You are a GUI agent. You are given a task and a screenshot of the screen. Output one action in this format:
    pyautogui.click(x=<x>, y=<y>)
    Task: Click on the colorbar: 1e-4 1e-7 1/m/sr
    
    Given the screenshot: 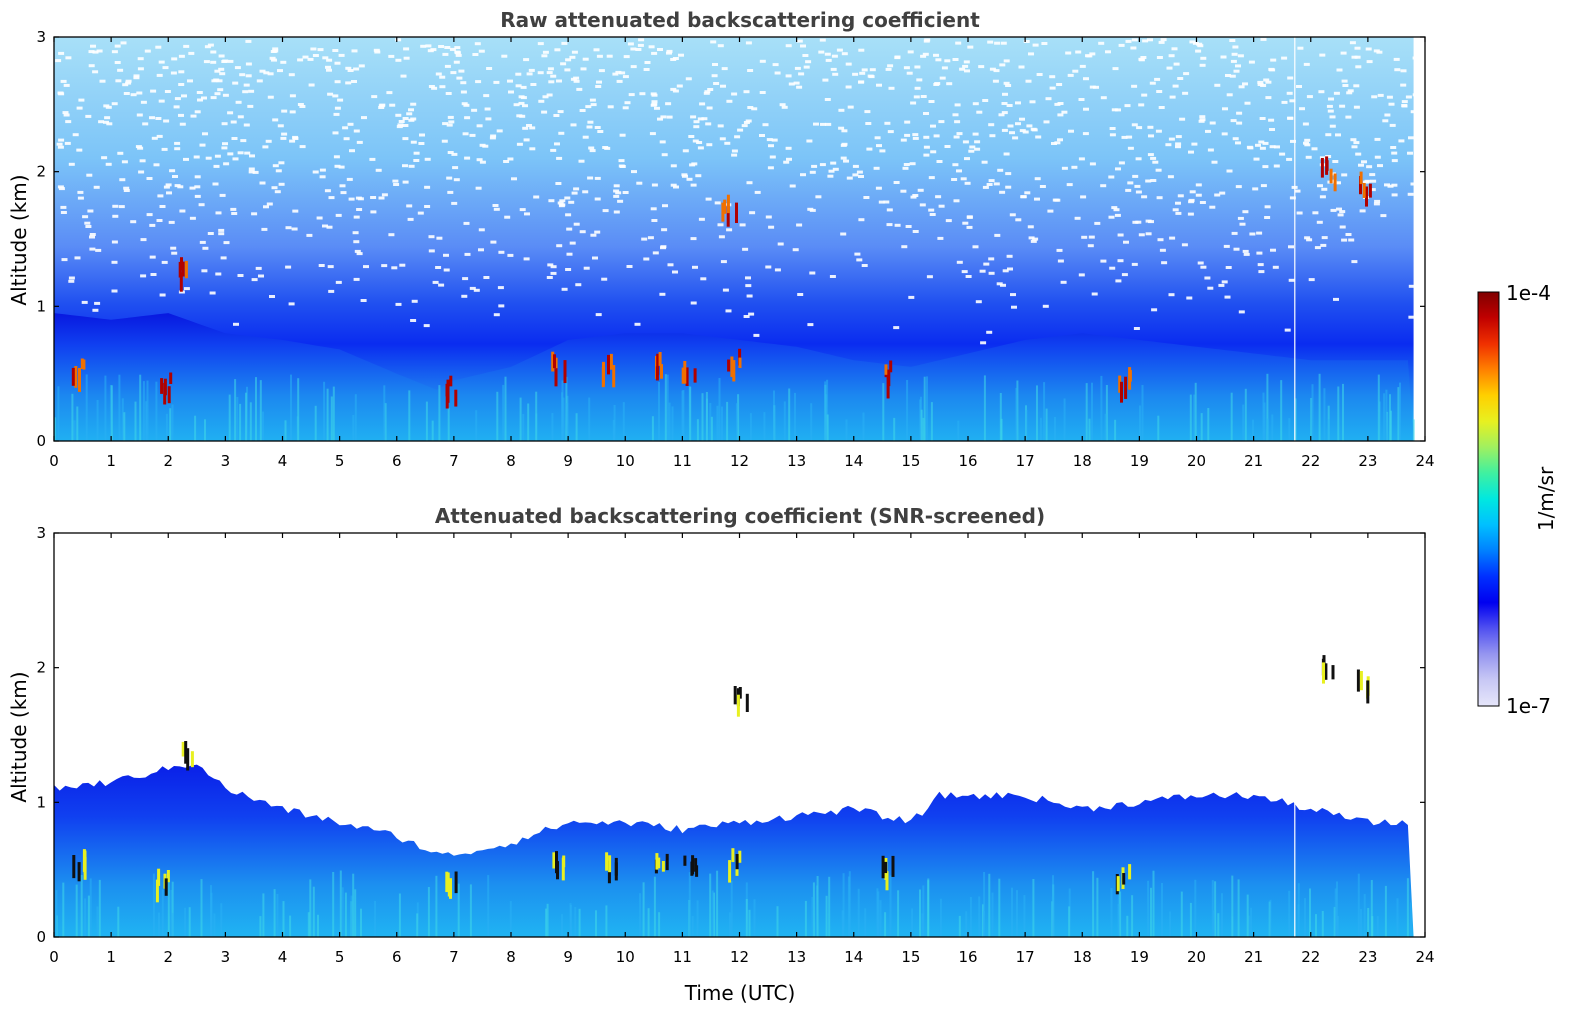 What is the action you would take?
    pyautogui.click(x=1517, y=499)
    